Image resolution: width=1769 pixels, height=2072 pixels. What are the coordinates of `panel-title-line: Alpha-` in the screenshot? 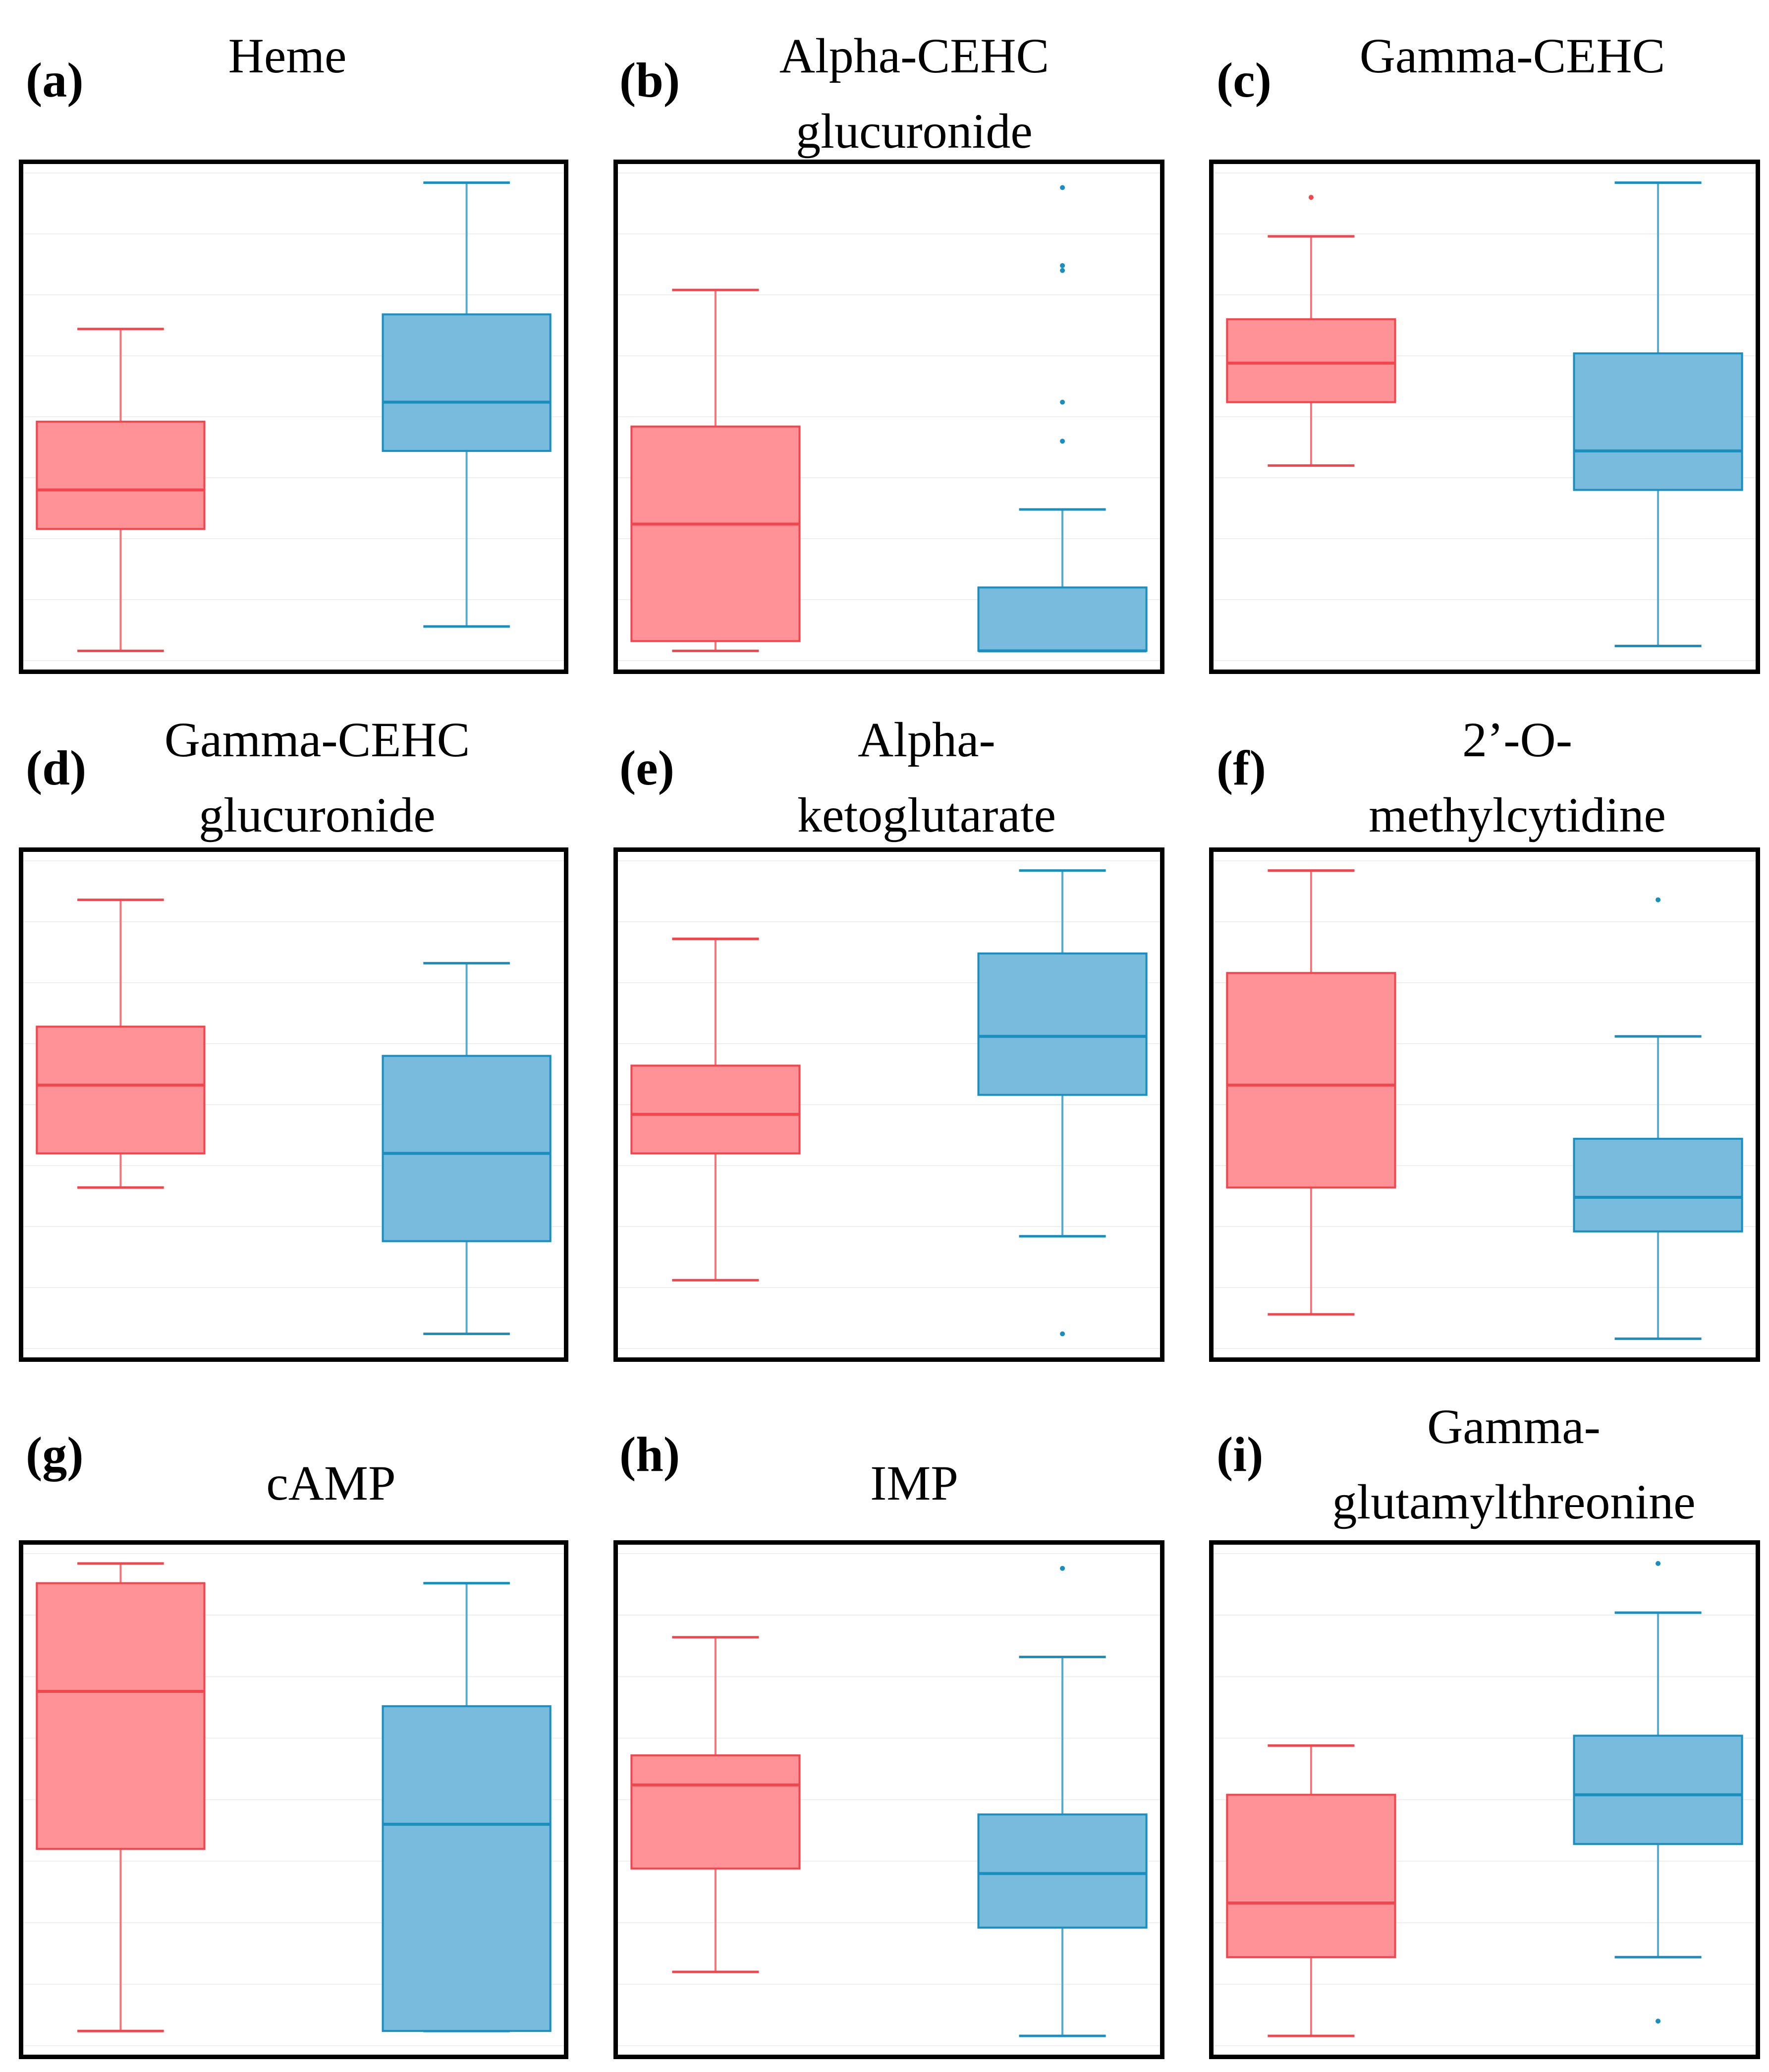 It's located at (927, 739).